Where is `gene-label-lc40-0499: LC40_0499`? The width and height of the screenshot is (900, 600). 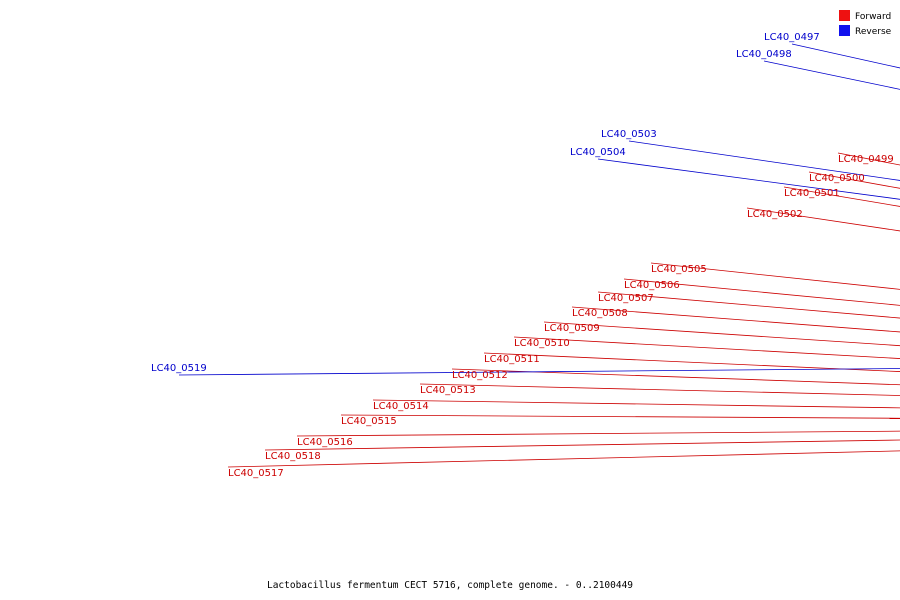 gene-label-lc40-0499: LC40_0499 is located at coordinates (866, 159).